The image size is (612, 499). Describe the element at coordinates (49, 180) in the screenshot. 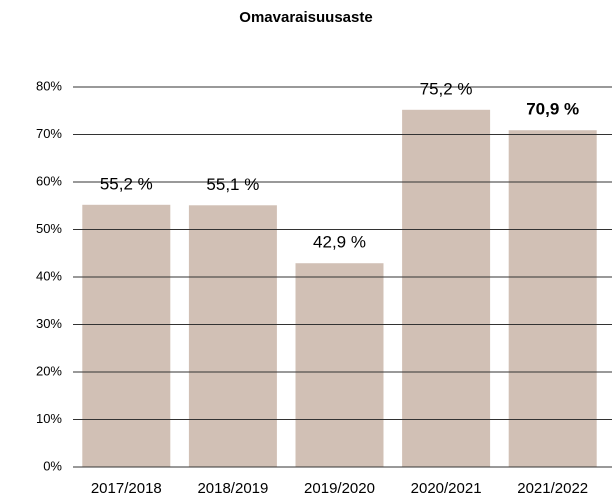

I see `y-tick-label: 60%` at that location.